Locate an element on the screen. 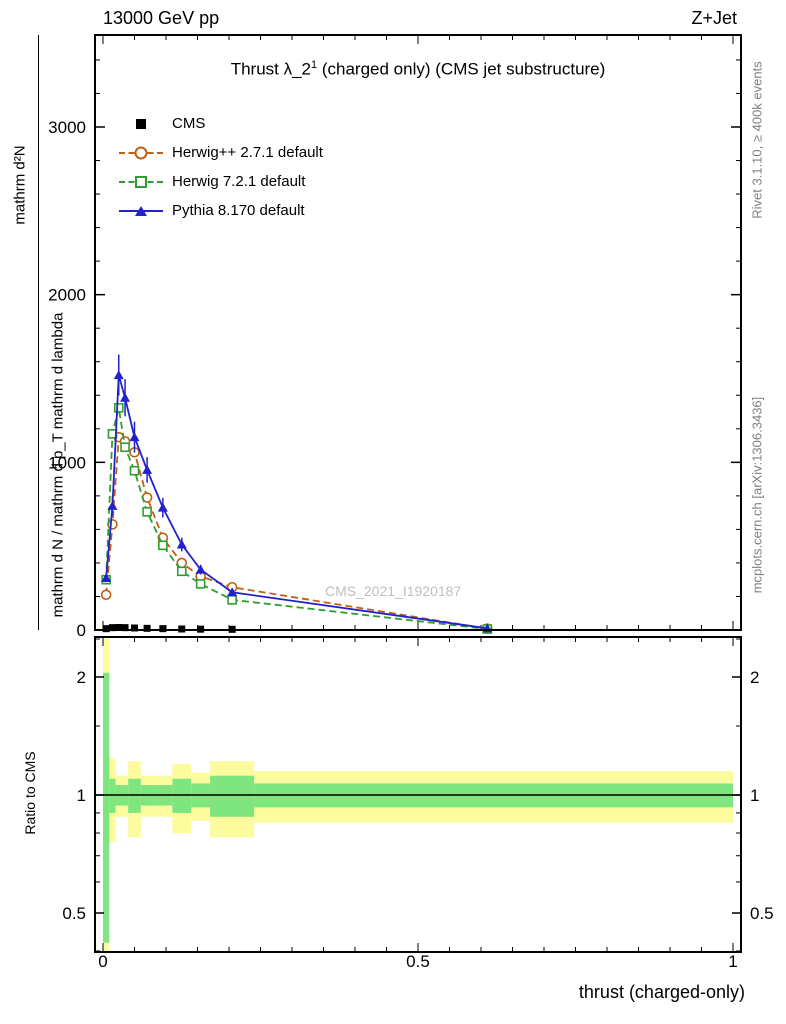 This screenshot has height=1024, width=786. legend-label-herwigpp: Herwig++ 2.7.1 default is located at coordinates (247, 152).